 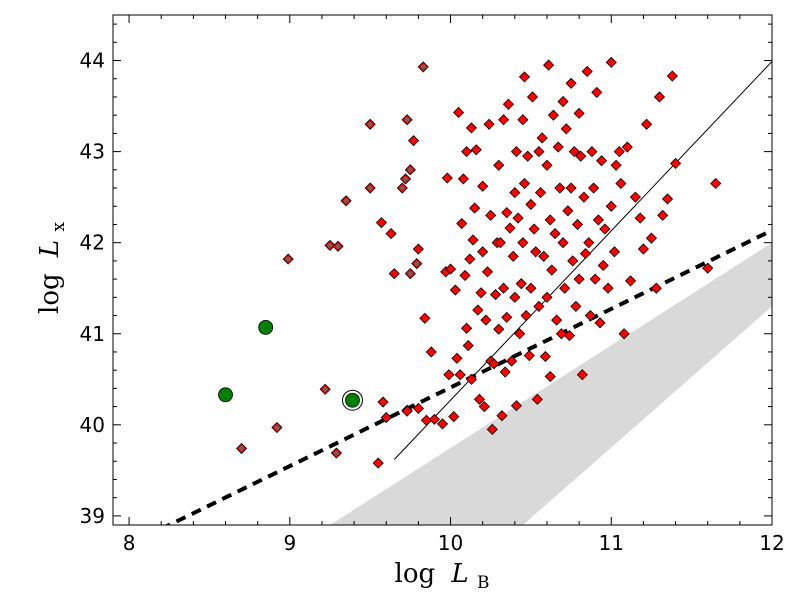 What do you see at coordinates (442, 576) in the screenshot?
I see `x-axis-label: log L B` at bounding box center [442, 576].